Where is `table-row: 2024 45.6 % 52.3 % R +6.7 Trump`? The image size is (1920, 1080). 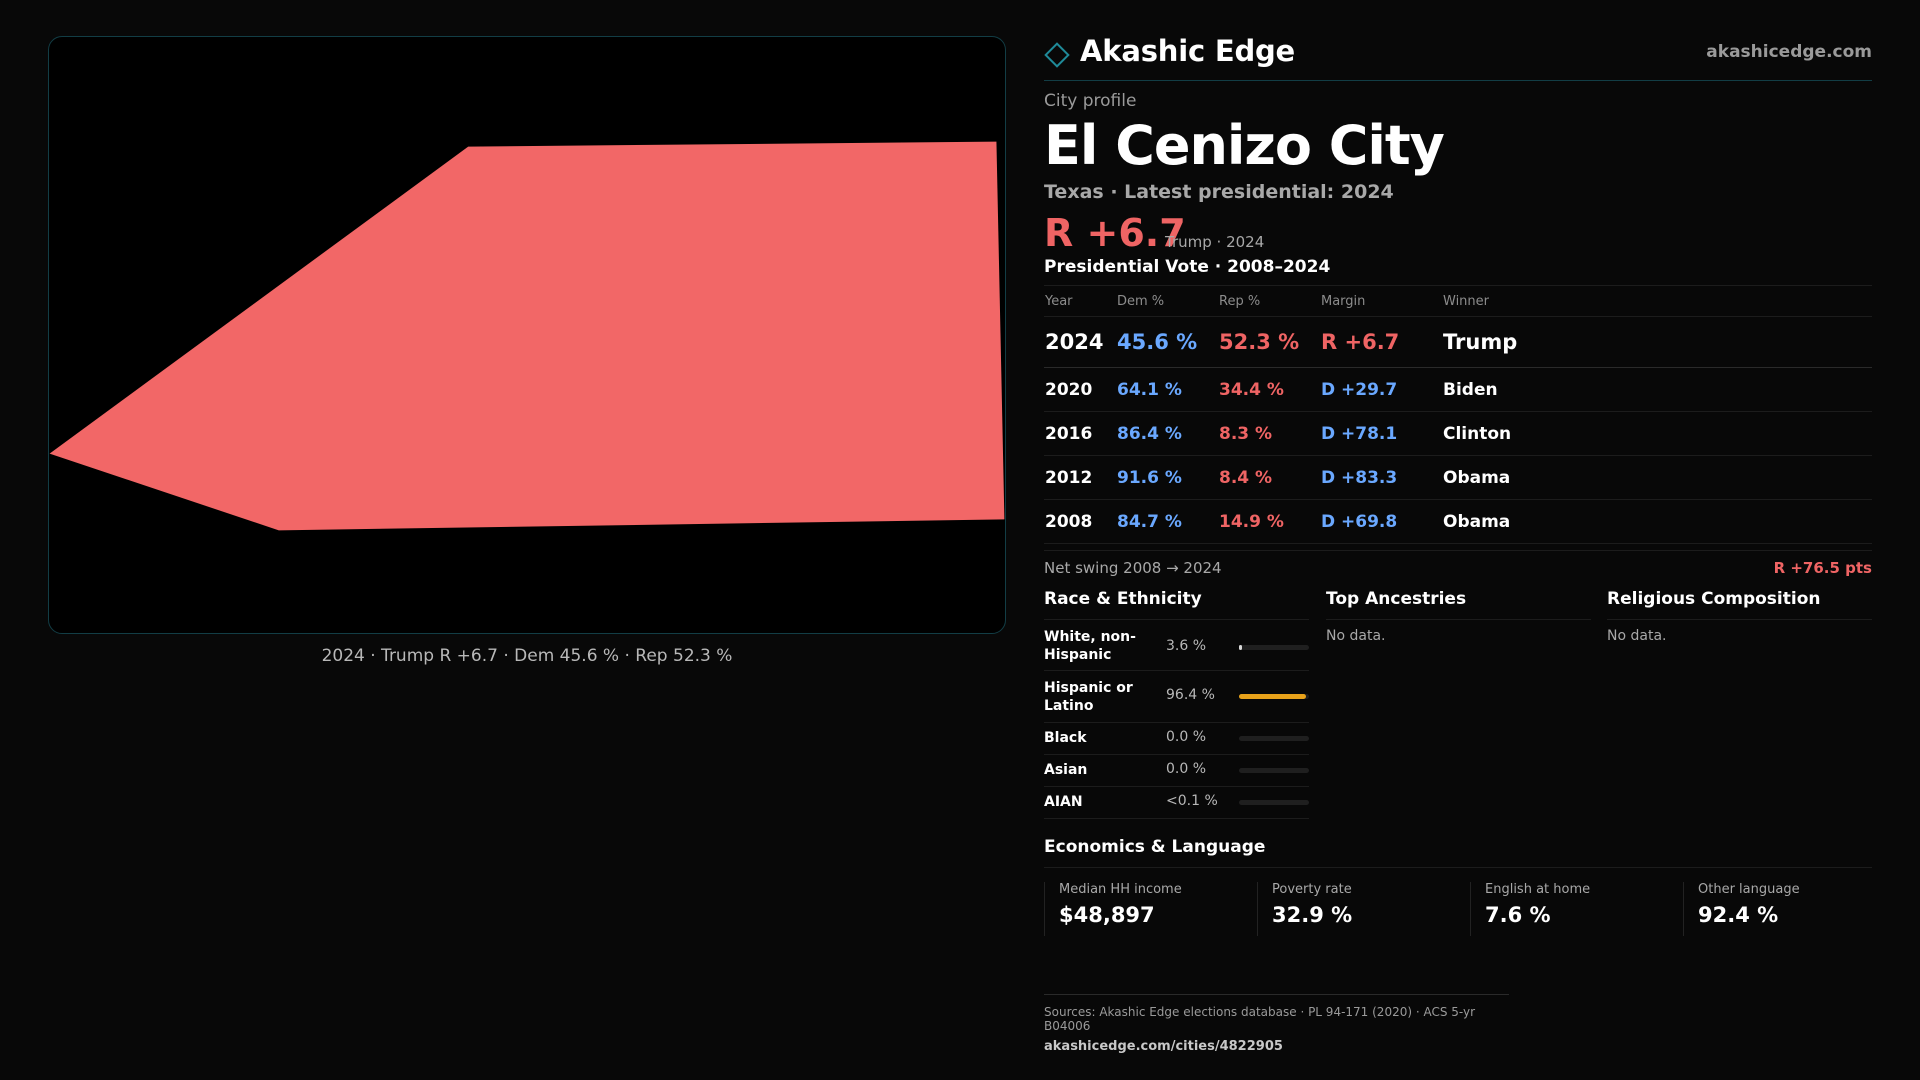 table-row: 2024 45.6 % 52.3 % R +6.7 Trump is located at coordinates (1458, 342).